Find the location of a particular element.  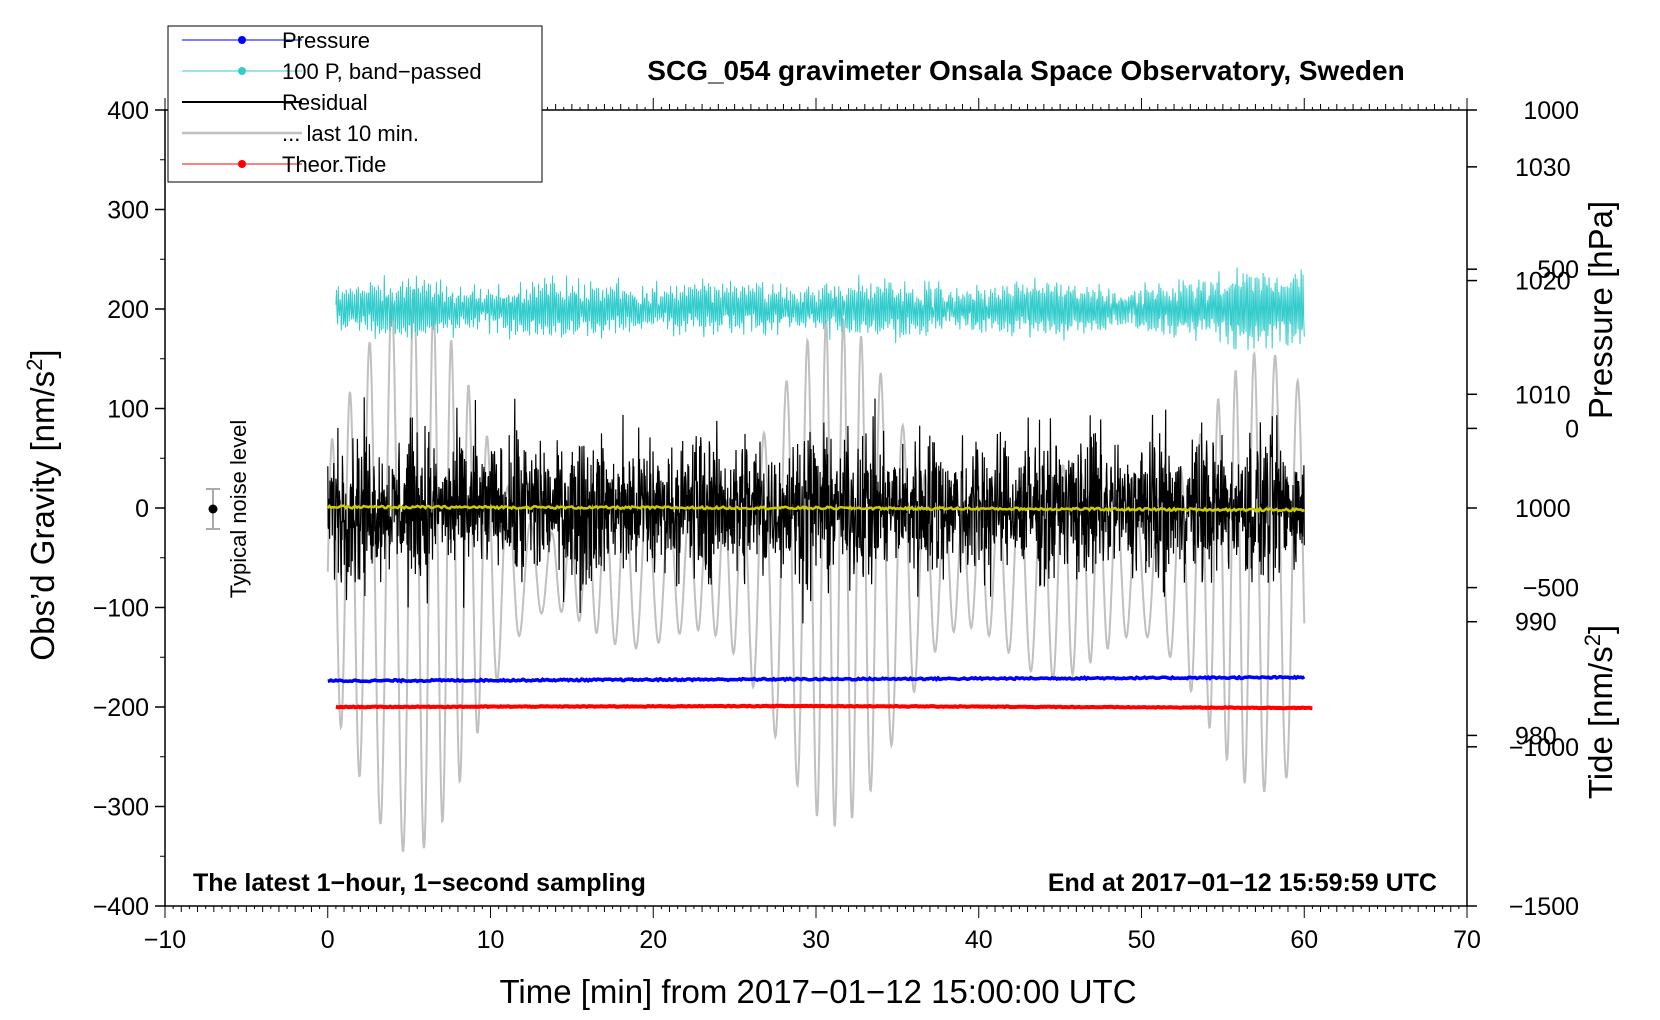

y-tick-label-pressure: 1010 is located at coordinates (1543, 395).